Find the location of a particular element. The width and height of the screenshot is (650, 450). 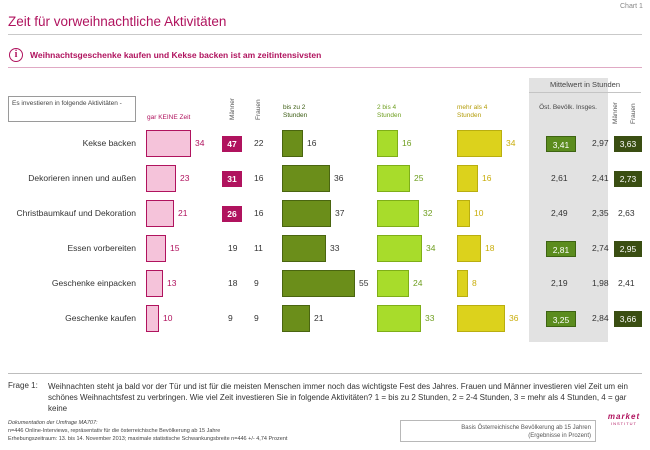

question-label: Frage 1: is located at coordinates (23, 385).